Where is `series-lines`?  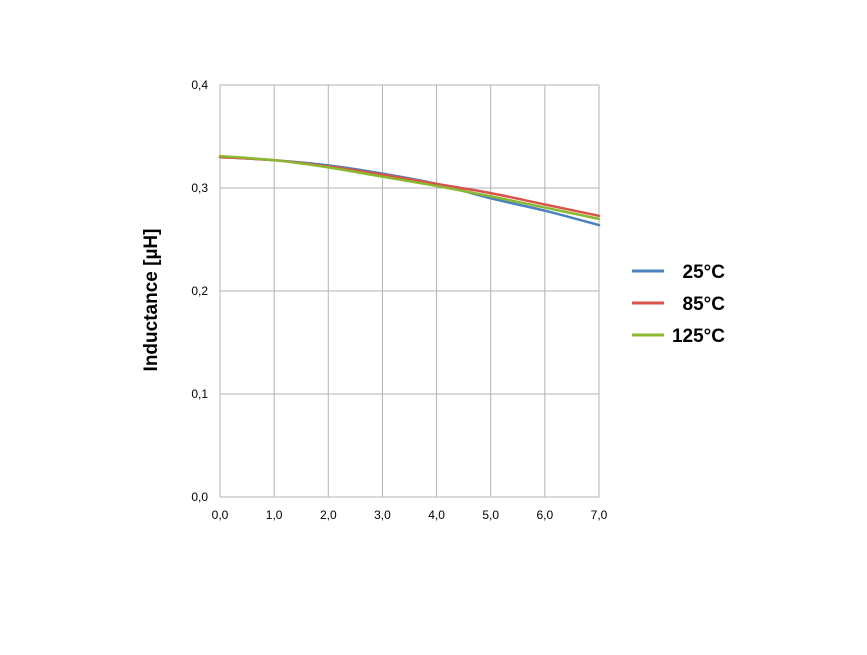 series-lines is located at coordinates (409, 190).